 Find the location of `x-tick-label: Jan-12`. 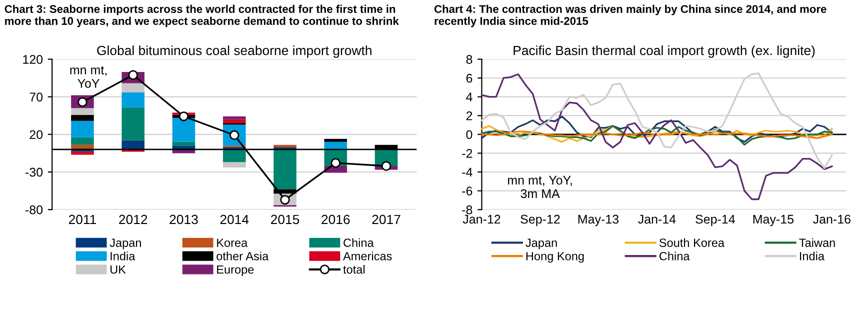

x-tick-label: Jan-12 is located at coordinates (481, 219).